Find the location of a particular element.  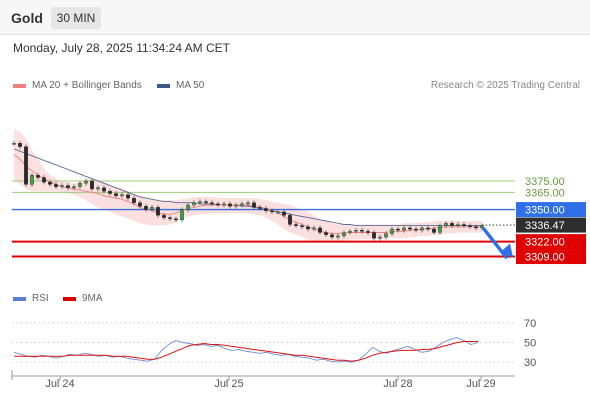

rsi-legend-label: RSI is located at coordinates (40, 298).